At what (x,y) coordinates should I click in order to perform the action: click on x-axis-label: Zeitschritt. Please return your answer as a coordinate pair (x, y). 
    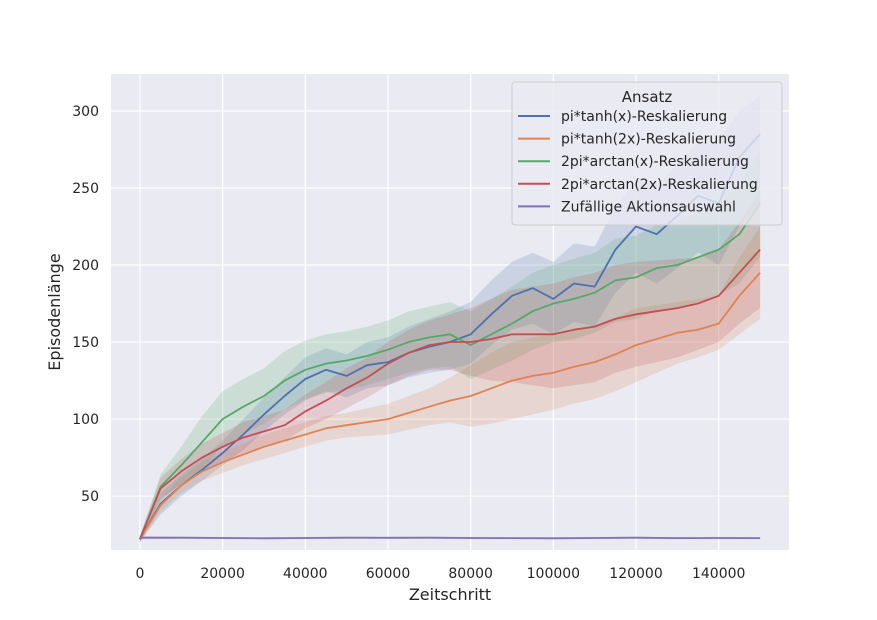
    Looking at the image, I should click on (450, 594).